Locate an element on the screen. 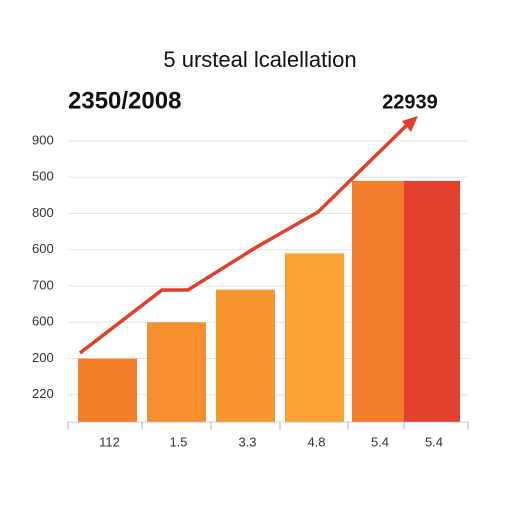 Image resolution: width=512 pixels, height=512 pixels. x-tick-label: 4.8 is located at coordinates (316, 441).